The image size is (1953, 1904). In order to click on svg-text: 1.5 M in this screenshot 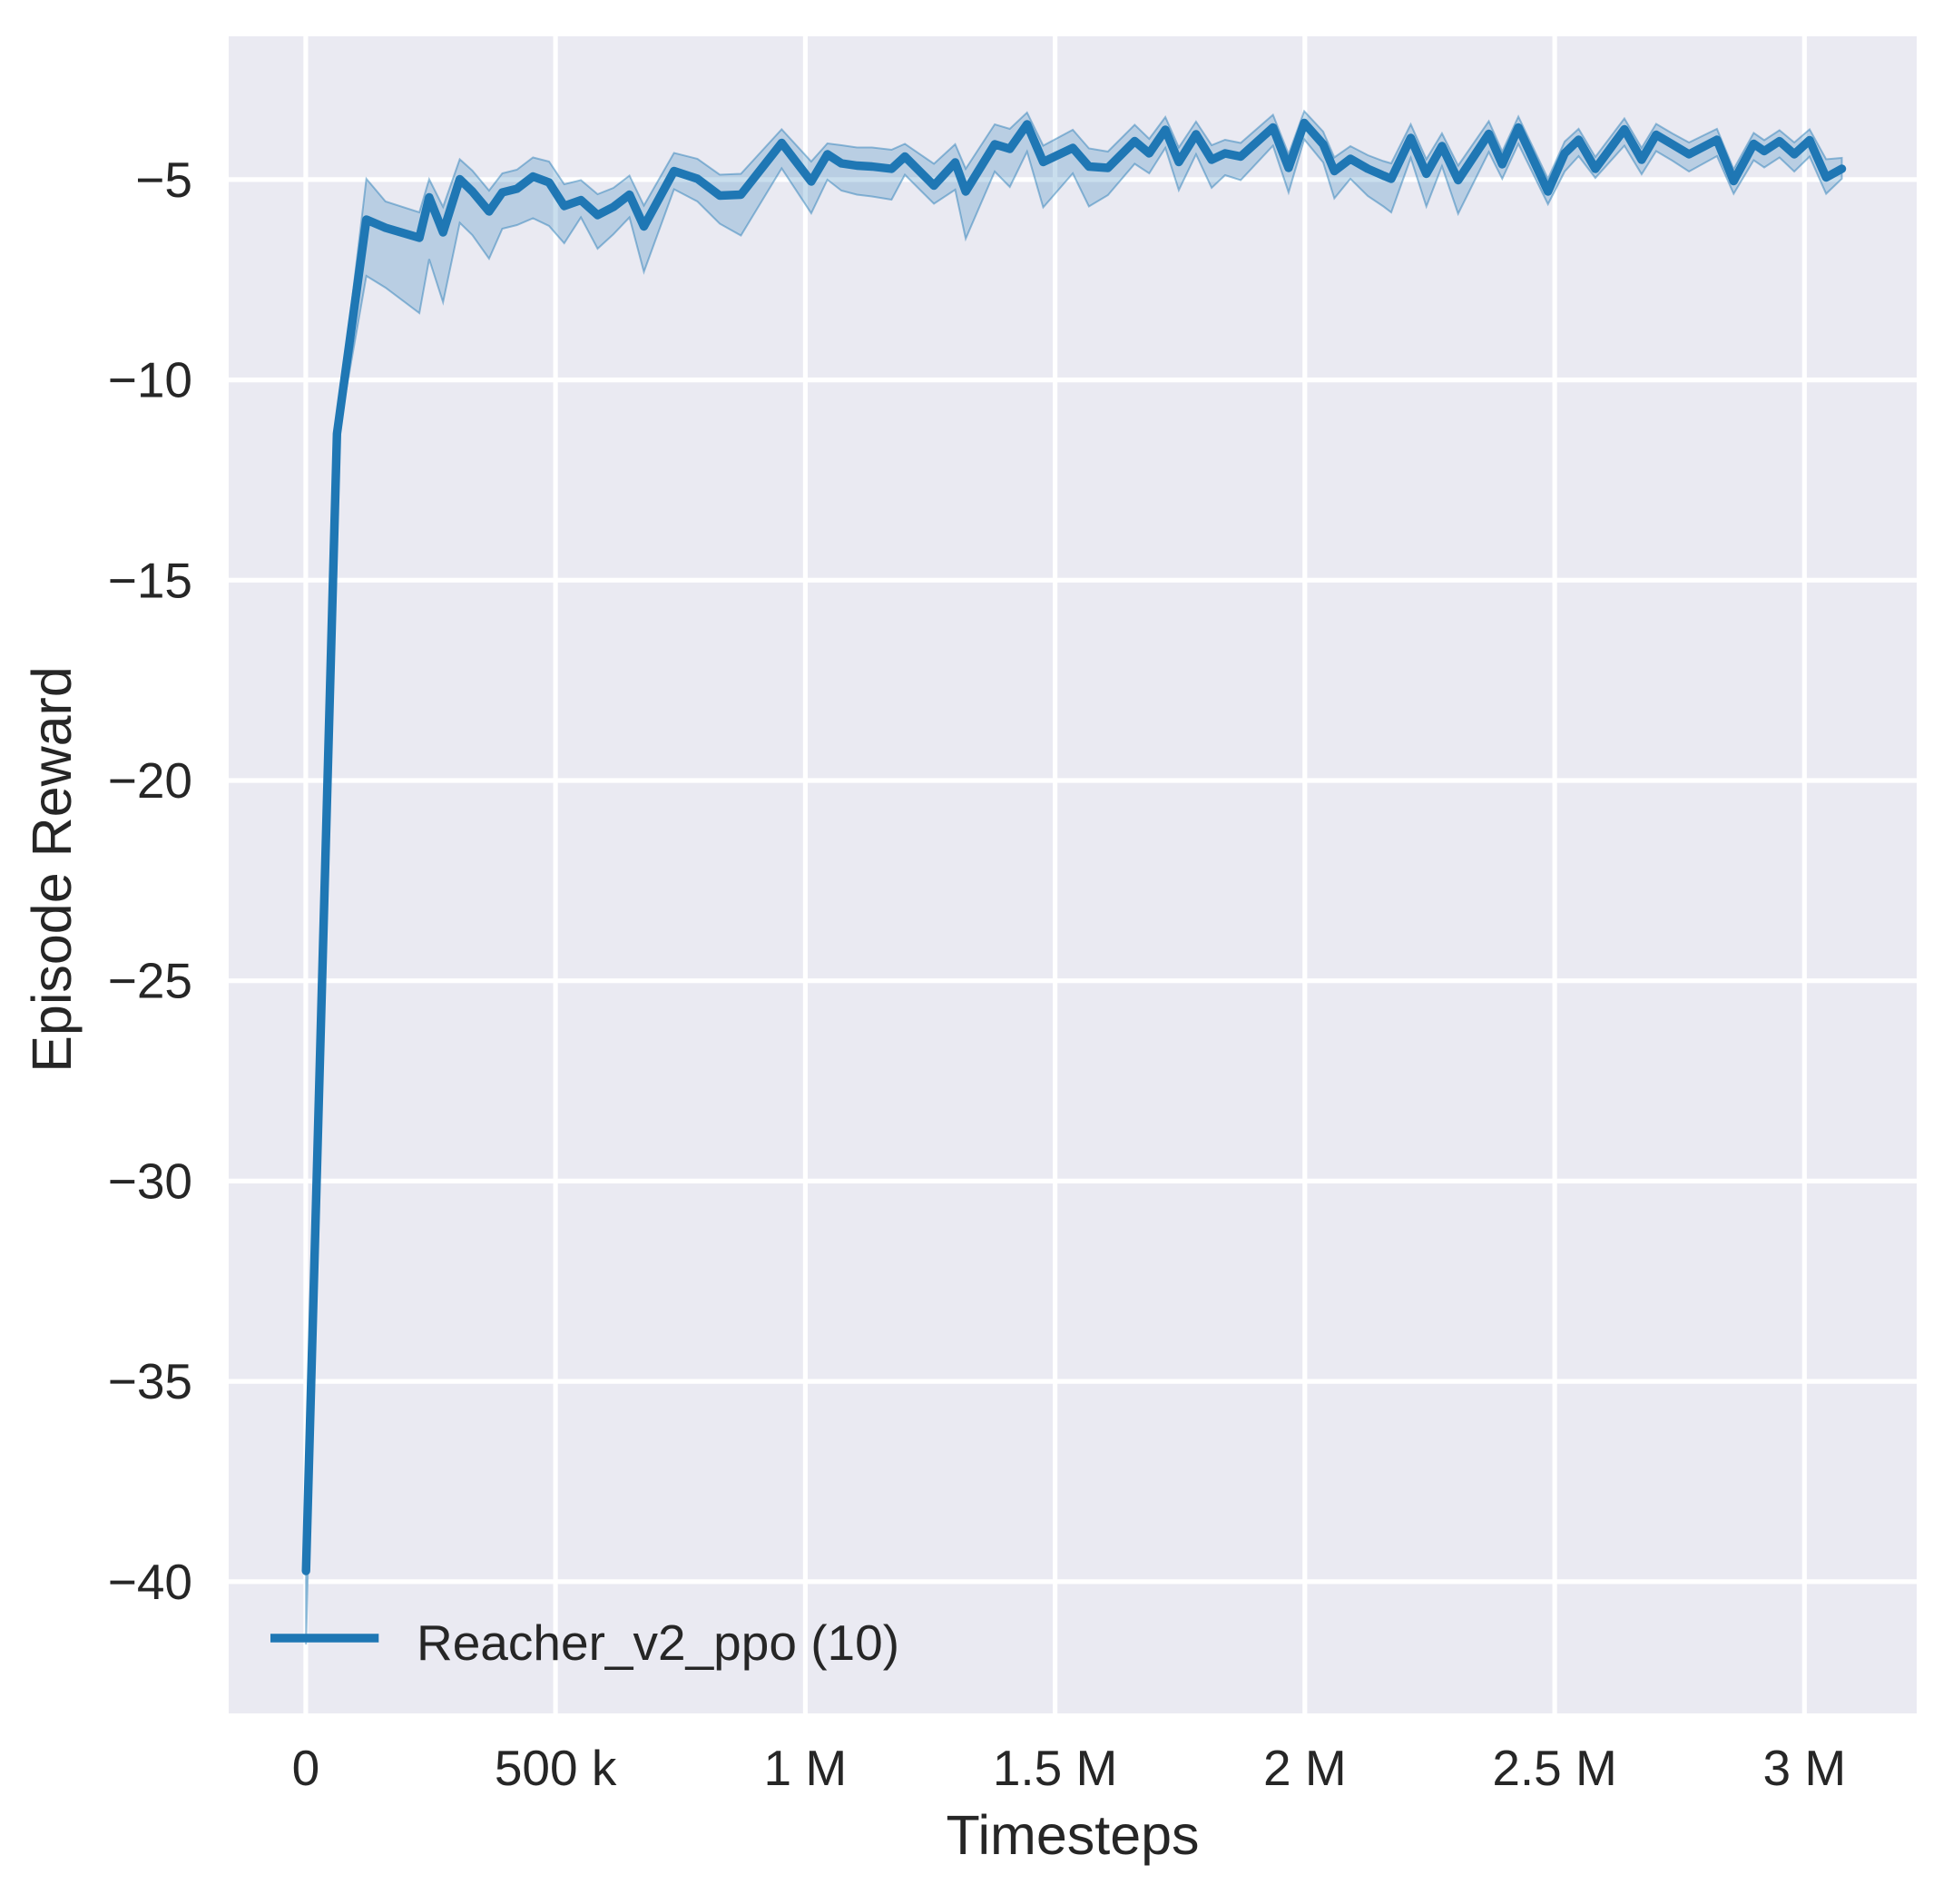, I will do `click(1056, 1768)`.